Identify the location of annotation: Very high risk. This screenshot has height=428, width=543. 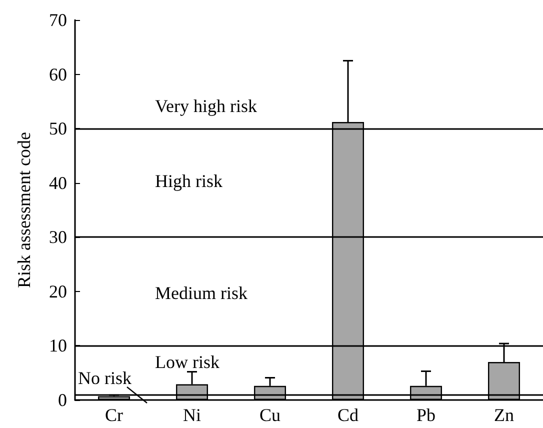
(206, 106).